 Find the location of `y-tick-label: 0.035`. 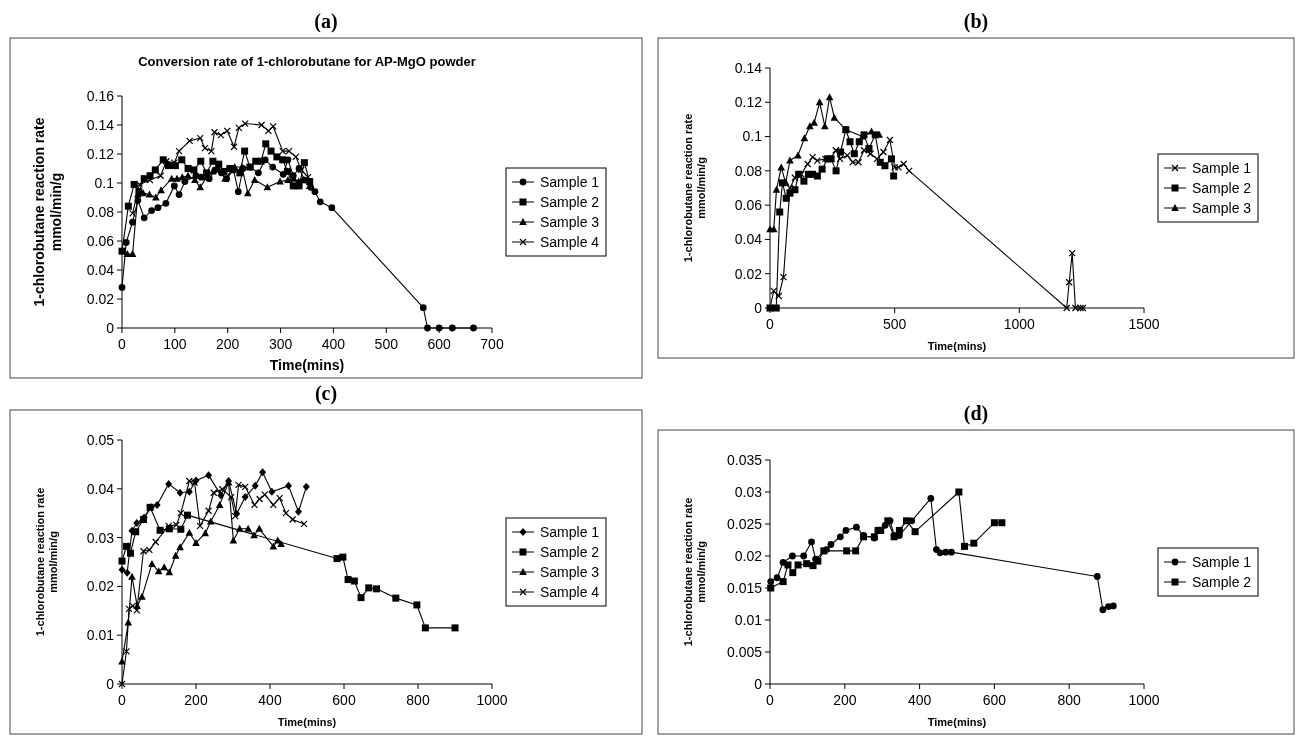

y-tick-label: 0.035 is located at coordinates (744, 459).